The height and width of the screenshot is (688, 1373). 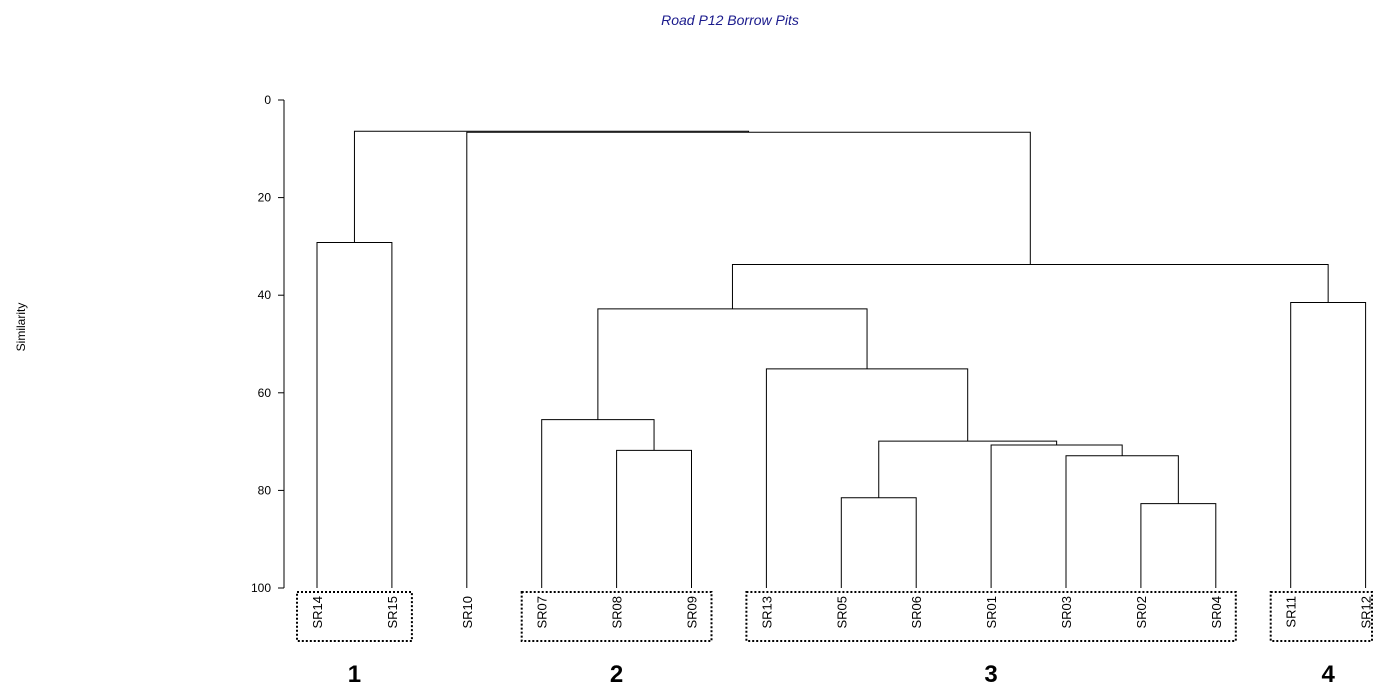 What do you see at coordinates (265, 295) in the screenshot?
I see `y-tick-label: 40` at bounding box center [265, 295].